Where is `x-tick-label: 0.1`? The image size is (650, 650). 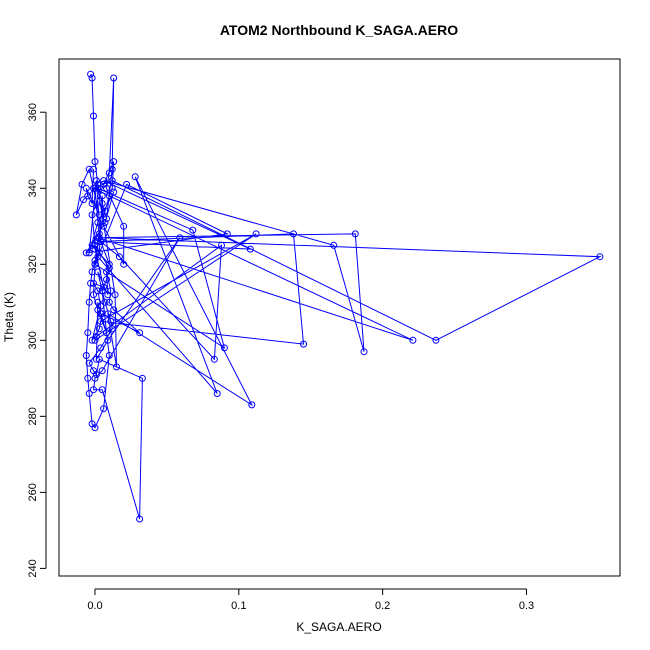 x-tick-label: 0.1 is located at coordinates (238, 606).